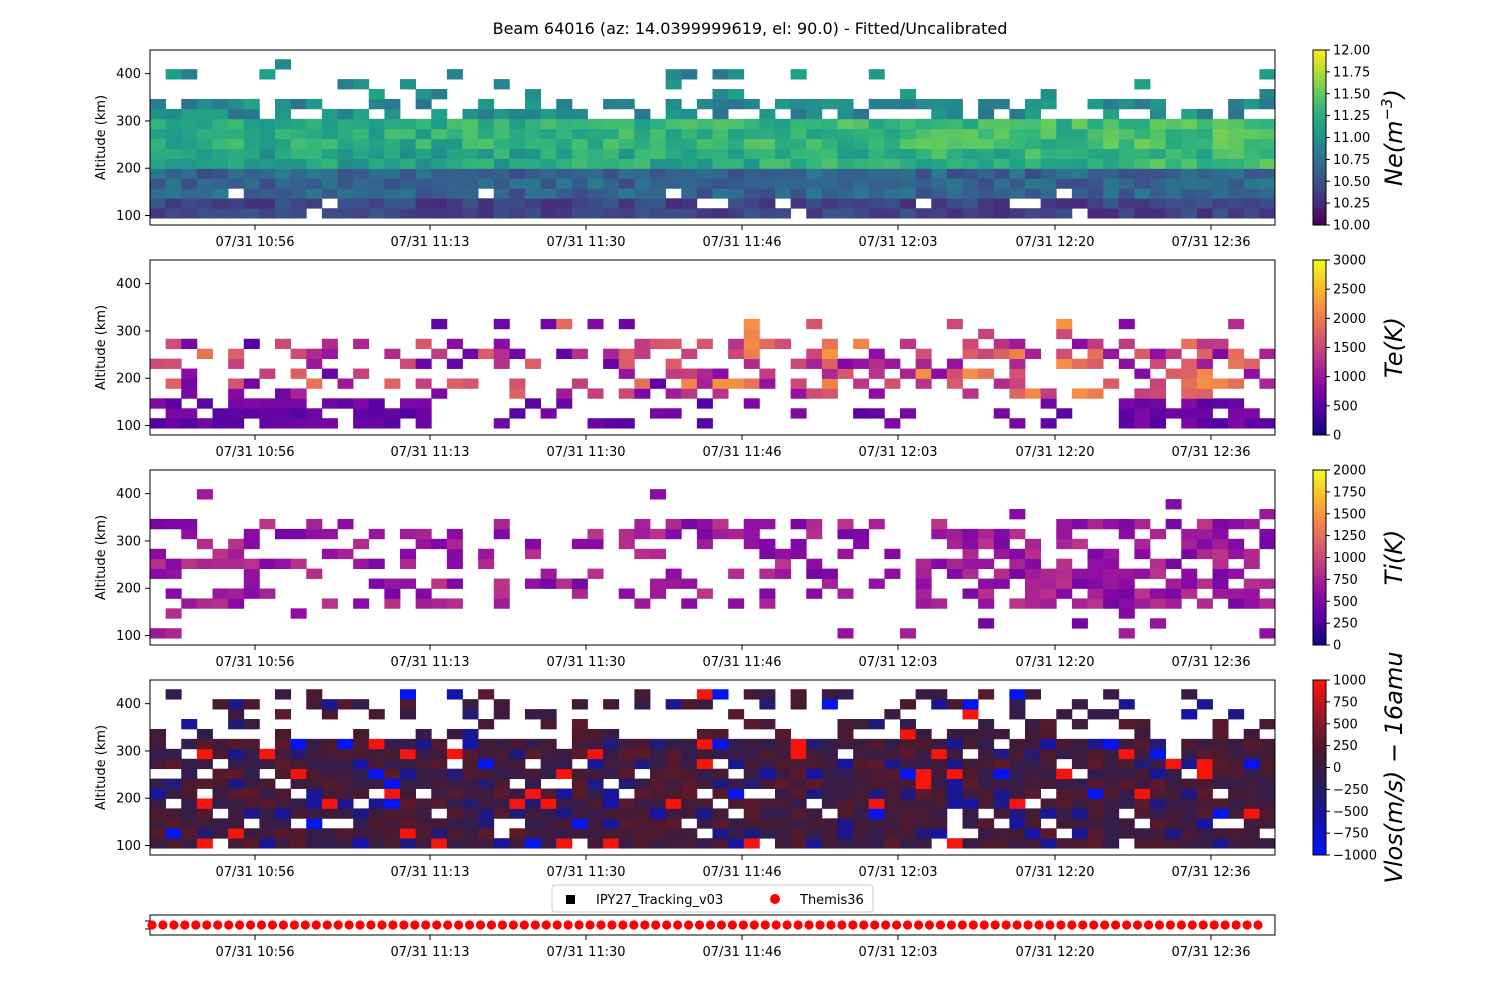 This screenshot has height=1004, width=1500. What do you see at coordinates (712, 137) in the screenshot?
I see `plot-frame` at bounding box center [712, 137].